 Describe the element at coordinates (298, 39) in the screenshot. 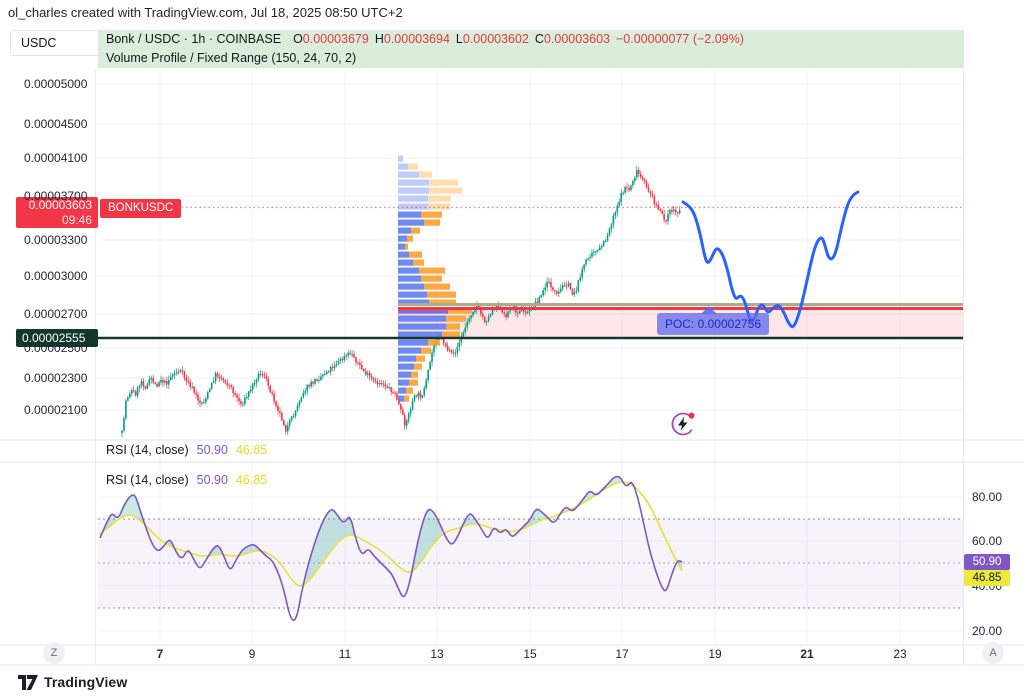

I see `ohlc-key: O` at that location.